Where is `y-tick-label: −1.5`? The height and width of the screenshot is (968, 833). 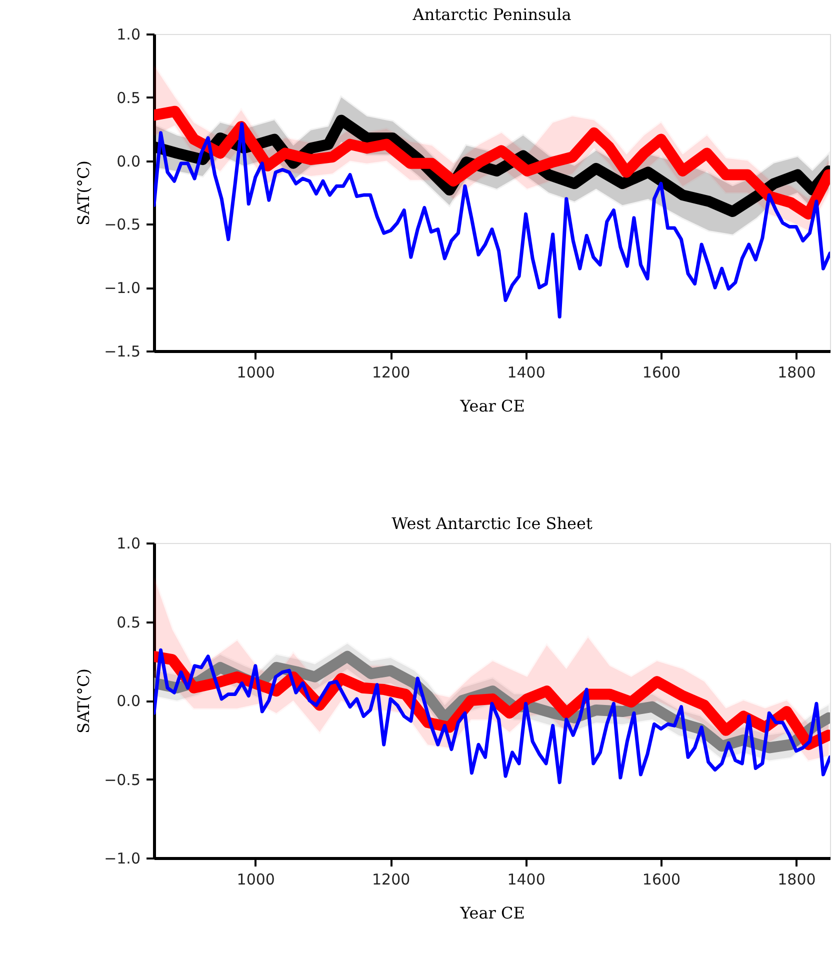
y-tick-label: −1.5 is located at coordinates (122, 351).